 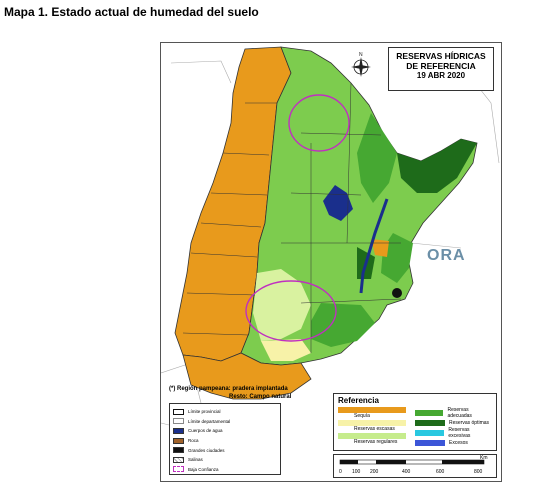 I want to click on svg-text: N, so click(x=361, y=55).